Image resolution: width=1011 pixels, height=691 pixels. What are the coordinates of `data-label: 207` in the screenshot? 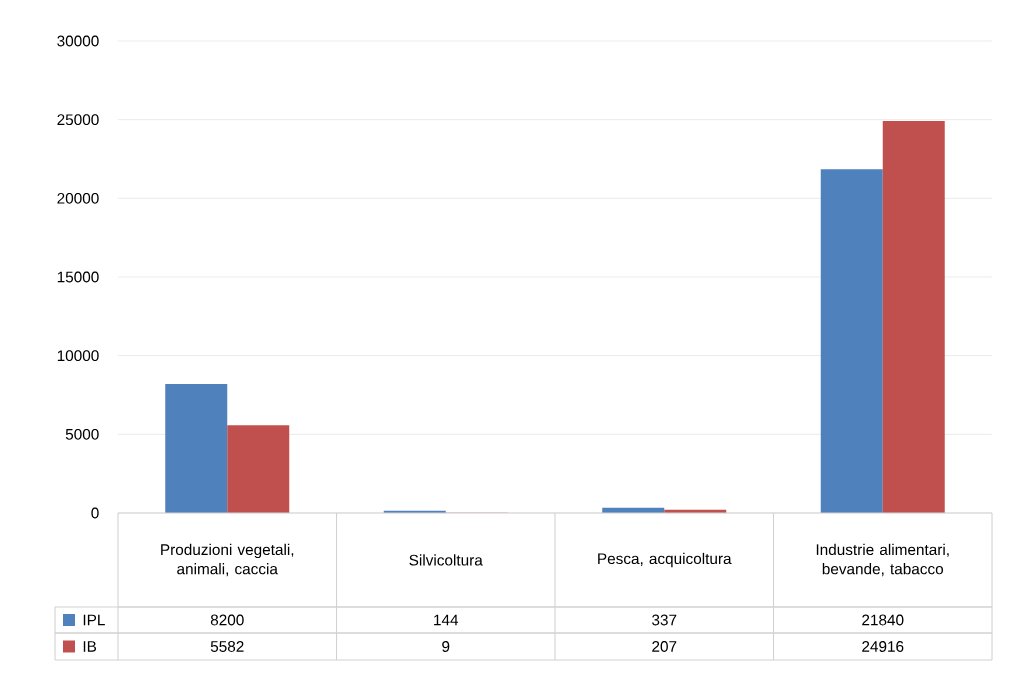 It's located at (664, 646).